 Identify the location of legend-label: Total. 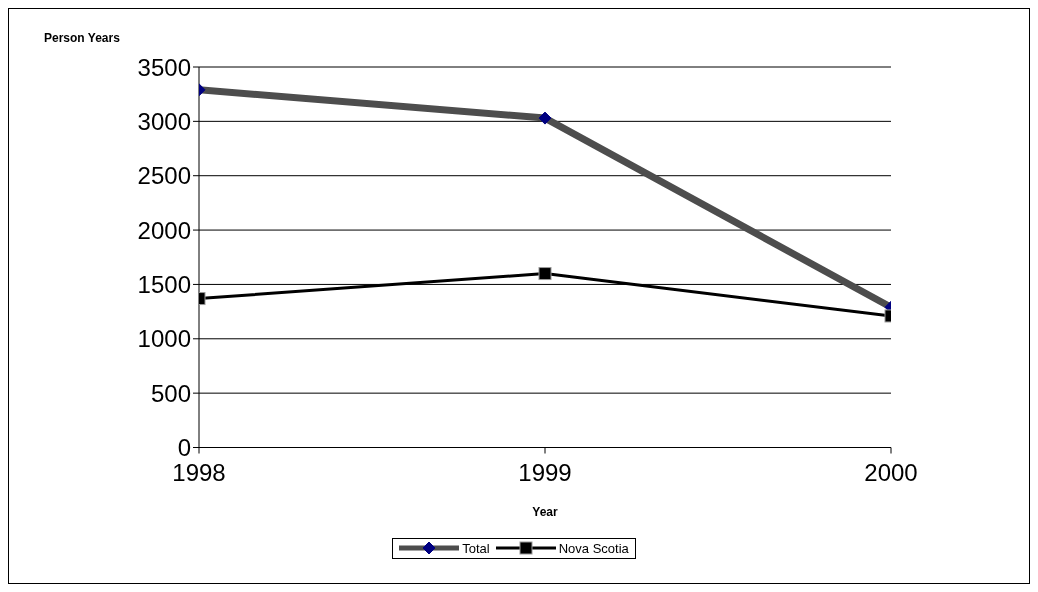
(476, 548).